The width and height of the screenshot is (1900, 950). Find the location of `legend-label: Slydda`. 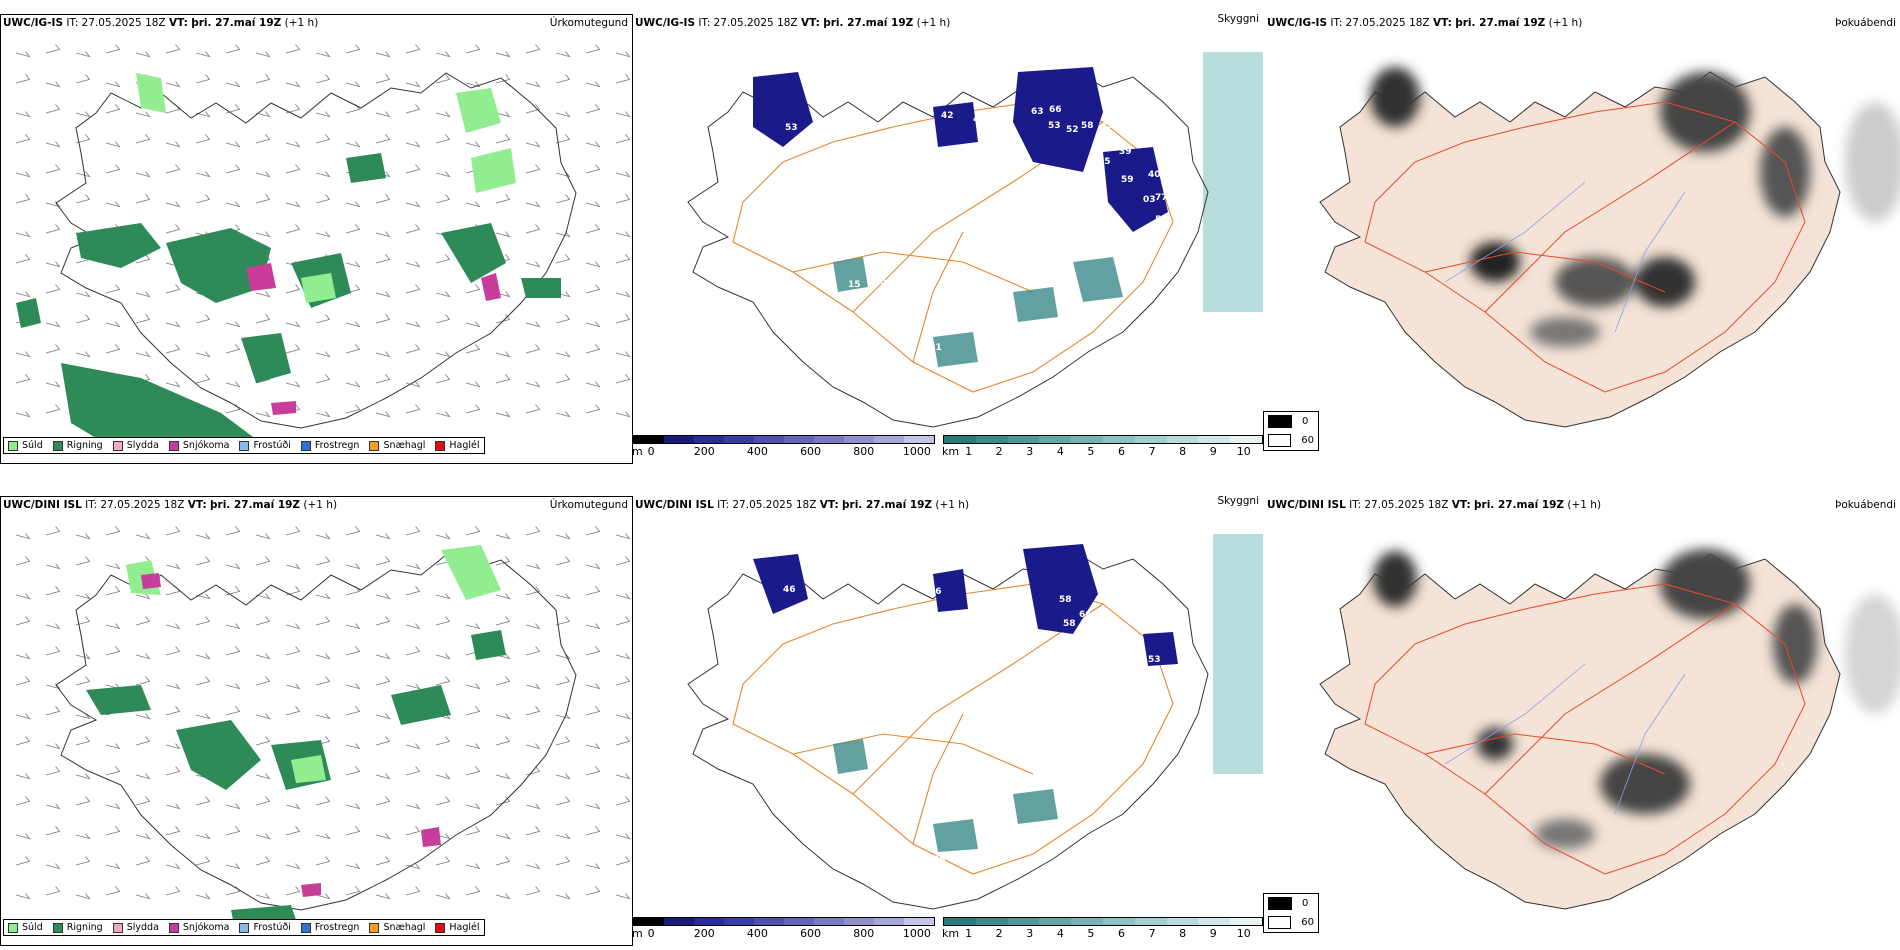

legend-label: Slydda is located at coordinates (142, 927).